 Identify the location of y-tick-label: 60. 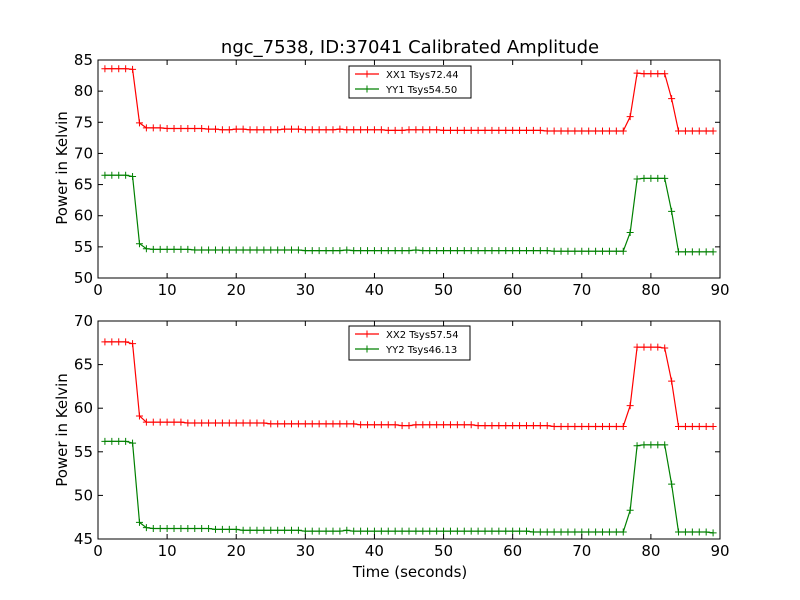
(83, 216).